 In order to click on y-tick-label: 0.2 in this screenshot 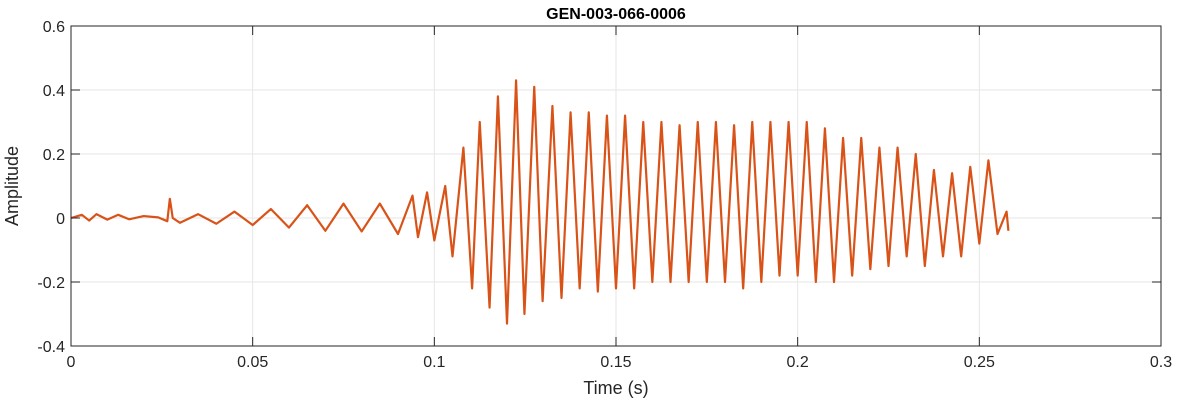, I will do `click(54, 155)`.